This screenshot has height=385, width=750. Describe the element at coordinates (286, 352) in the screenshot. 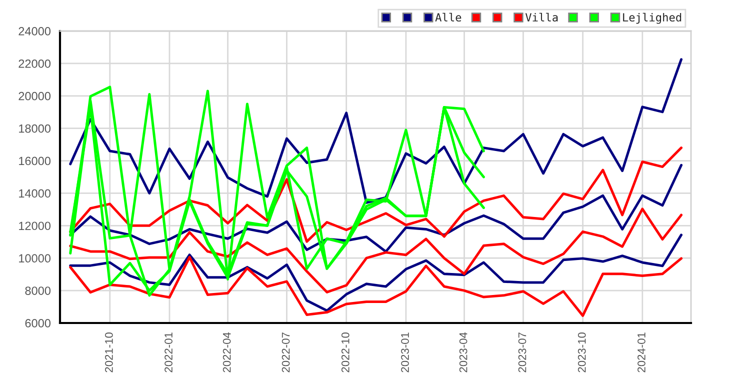

I see `x-tick-label: 2022-07` at that location.